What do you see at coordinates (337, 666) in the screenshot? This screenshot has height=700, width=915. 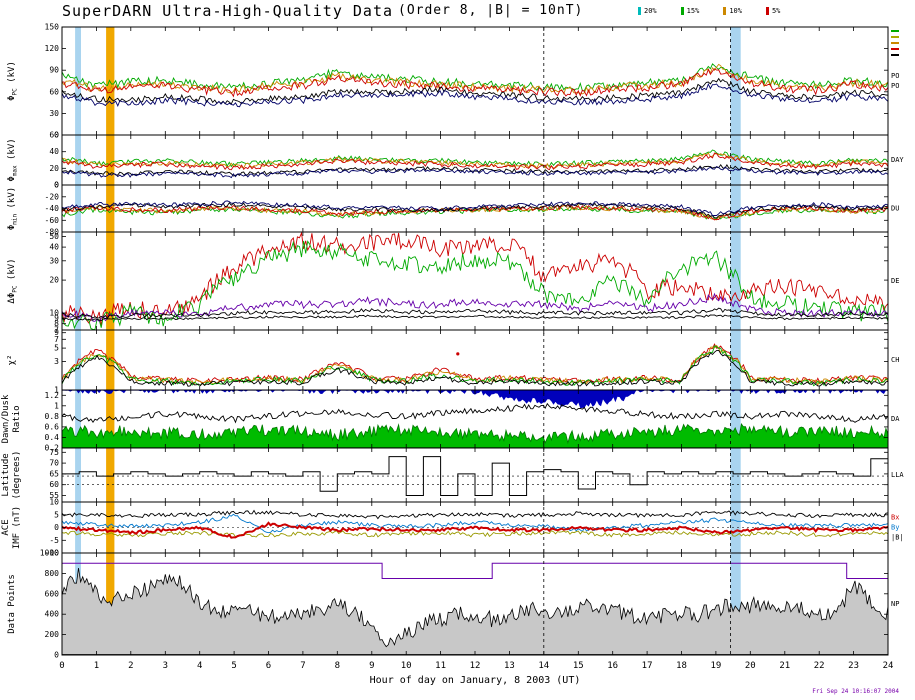 I see `x-tick-label: 8` at bounding box center [337, 666].